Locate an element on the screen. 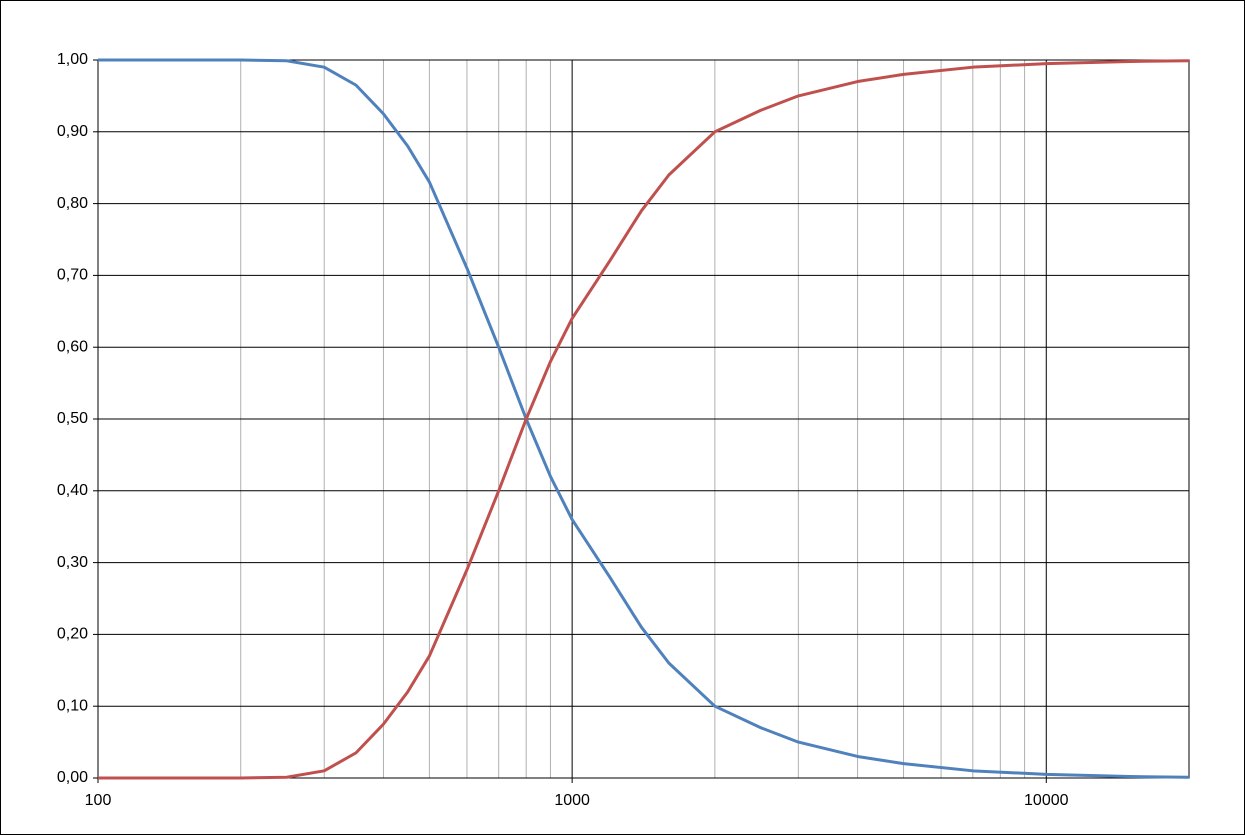  y-tick-label: 0,40 is located at coordinates (72, 490).